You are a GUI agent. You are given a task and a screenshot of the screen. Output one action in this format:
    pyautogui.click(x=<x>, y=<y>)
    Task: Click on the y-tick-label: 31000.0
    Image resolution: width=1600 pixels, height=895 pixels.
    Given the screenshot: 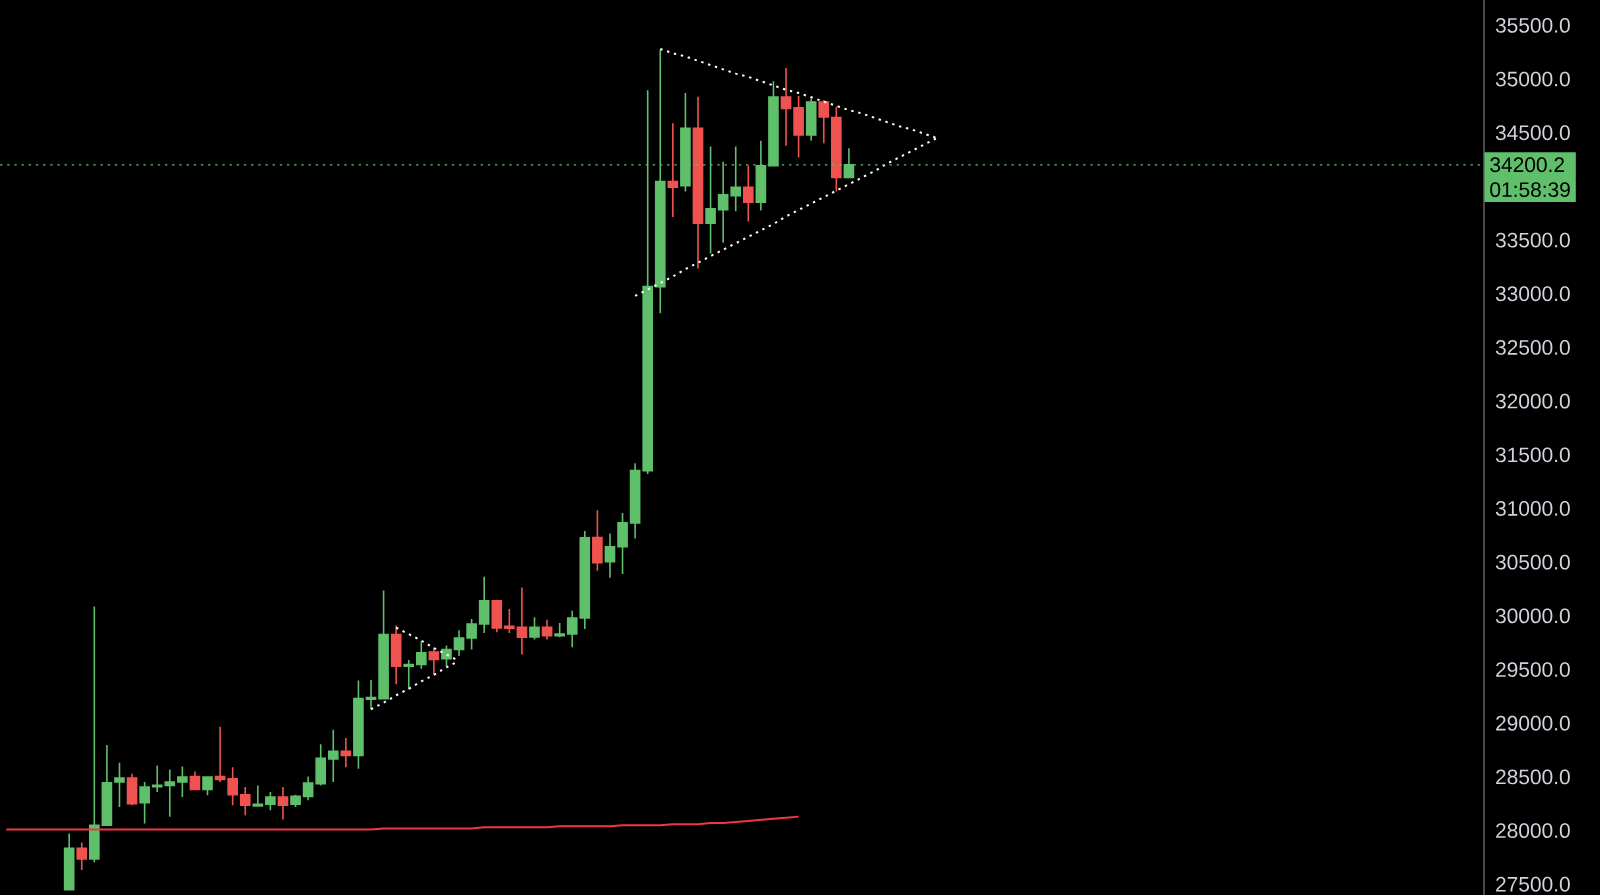 What is the action you would take?
    pyautogui.click(x=1532, y=508)
    